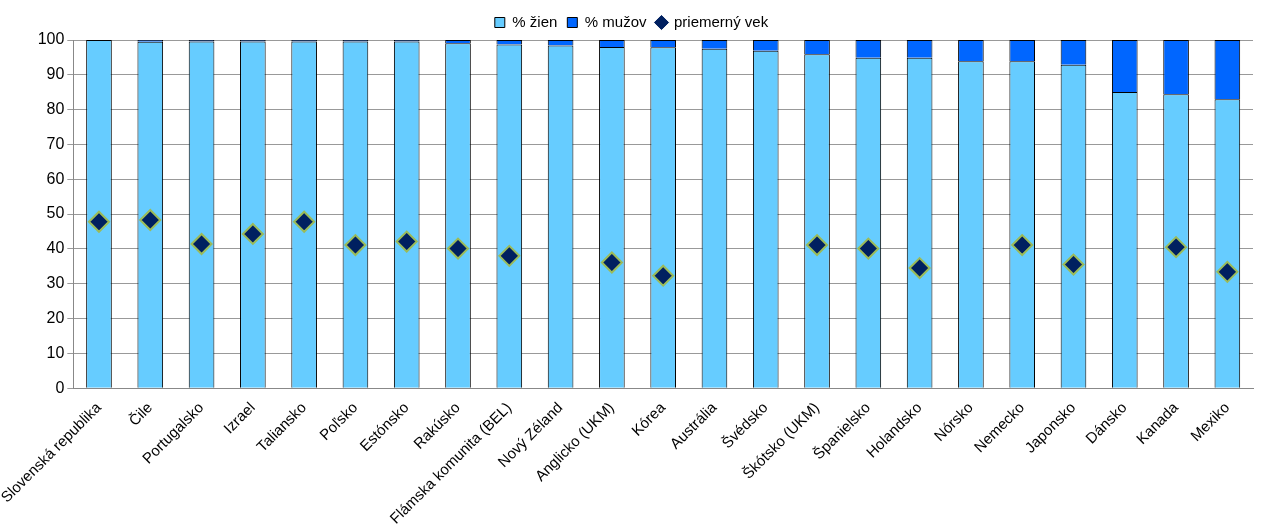 This screenshot has height=531, width=1273. Describe the element at coordinates (51, 39) in the screenshot. I see `y-tick-label: 100` at that location.